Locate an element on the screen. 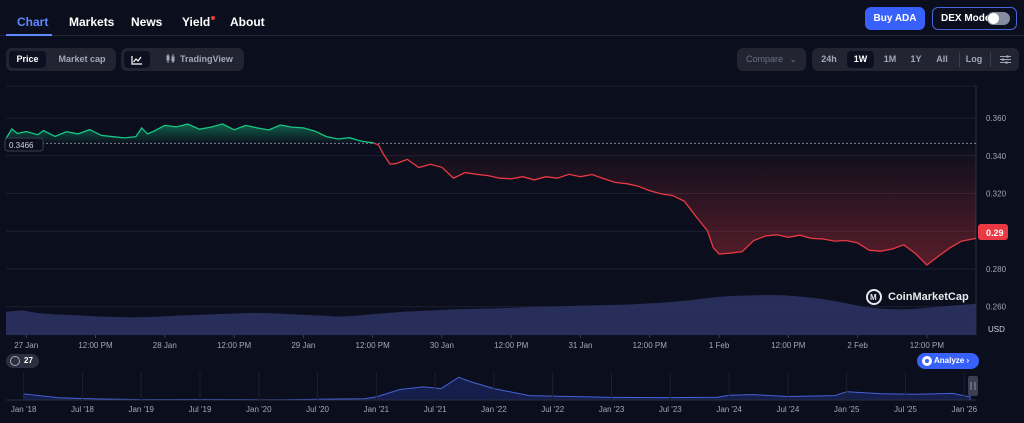 This screenshot has width=1024, height=423. x-tick-label: 30 Jan is located at coordinates (442, 345).